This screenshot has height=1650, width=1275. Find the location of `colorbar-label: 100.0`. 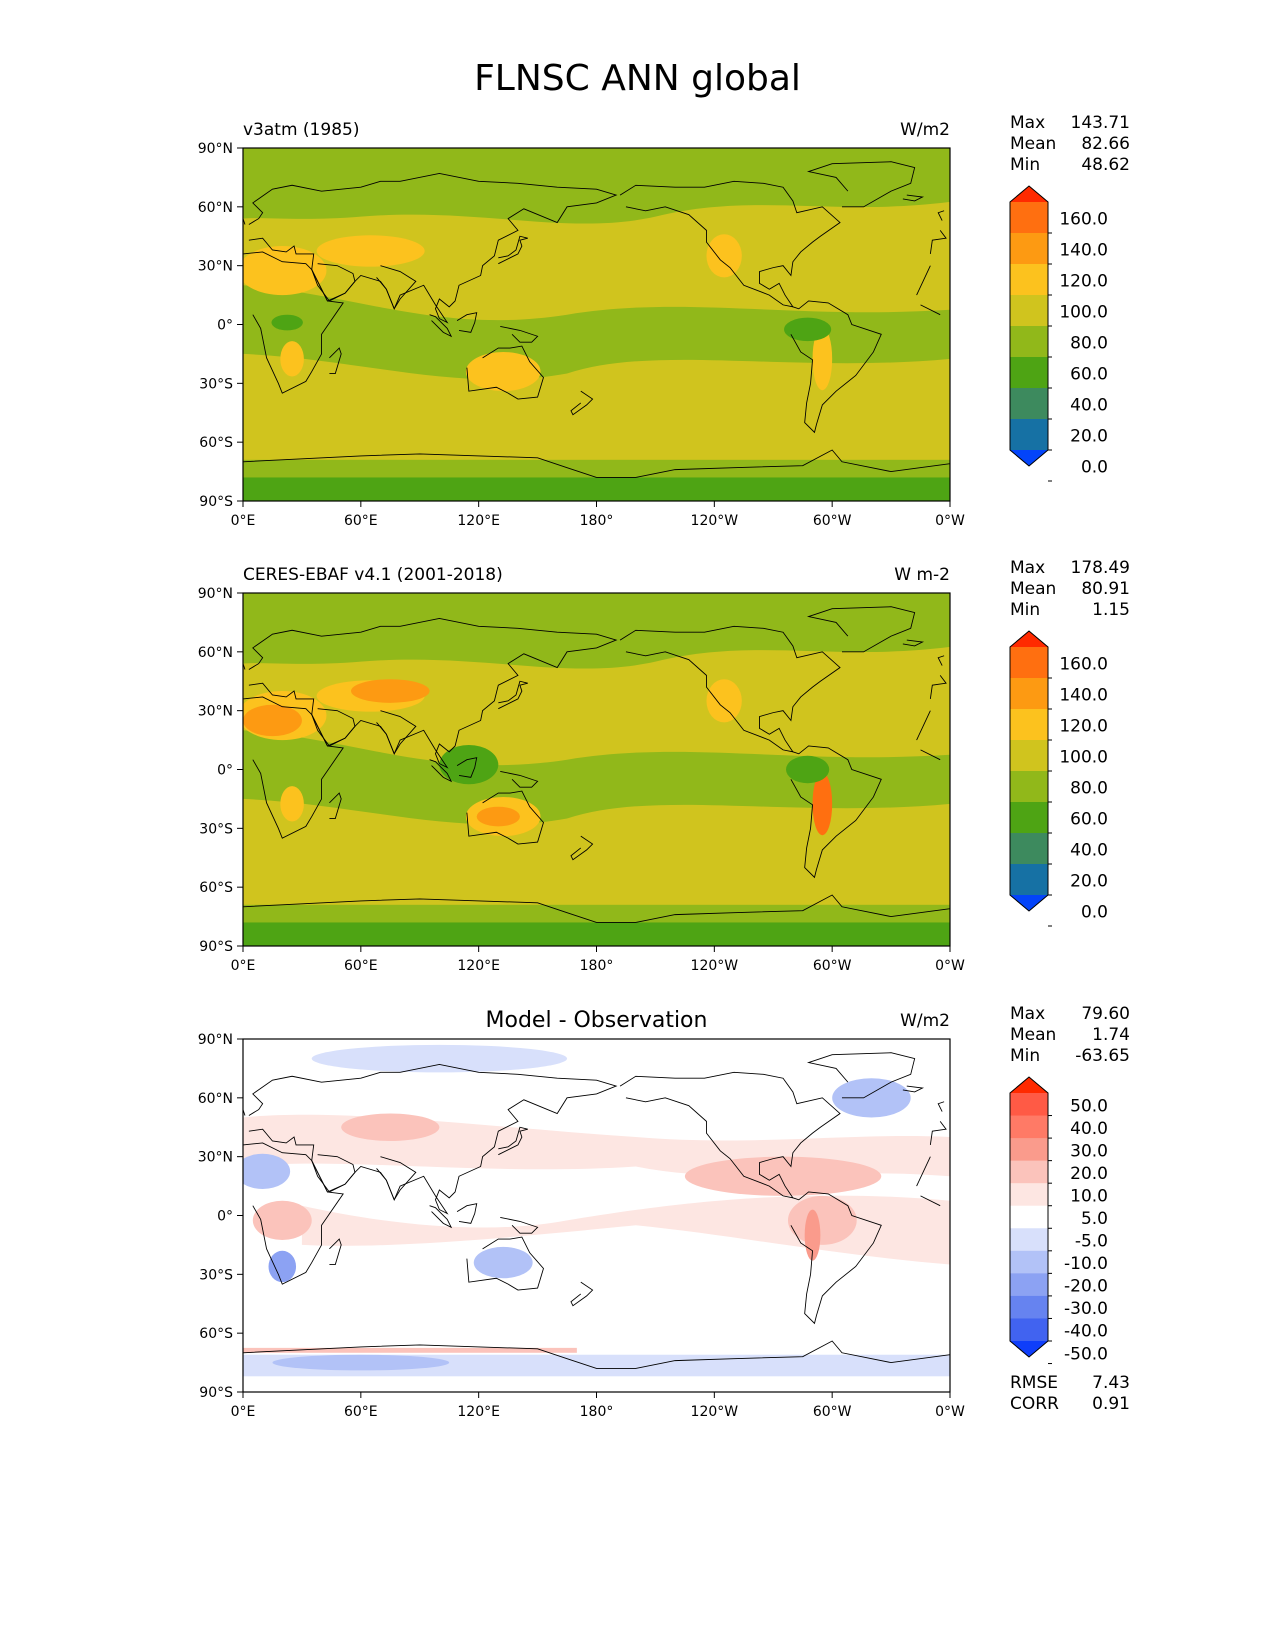

colorbar-label: 100.0 is located at coordinates (1083, 758).